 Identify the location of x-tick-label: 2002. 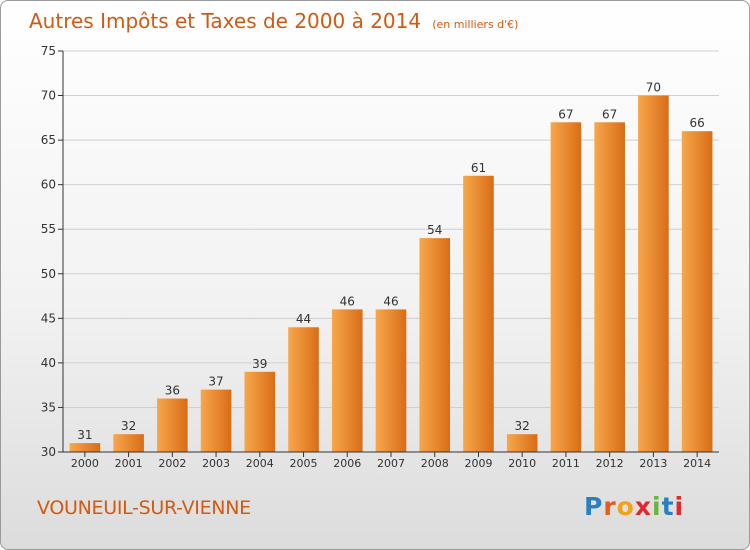
(172, 463).